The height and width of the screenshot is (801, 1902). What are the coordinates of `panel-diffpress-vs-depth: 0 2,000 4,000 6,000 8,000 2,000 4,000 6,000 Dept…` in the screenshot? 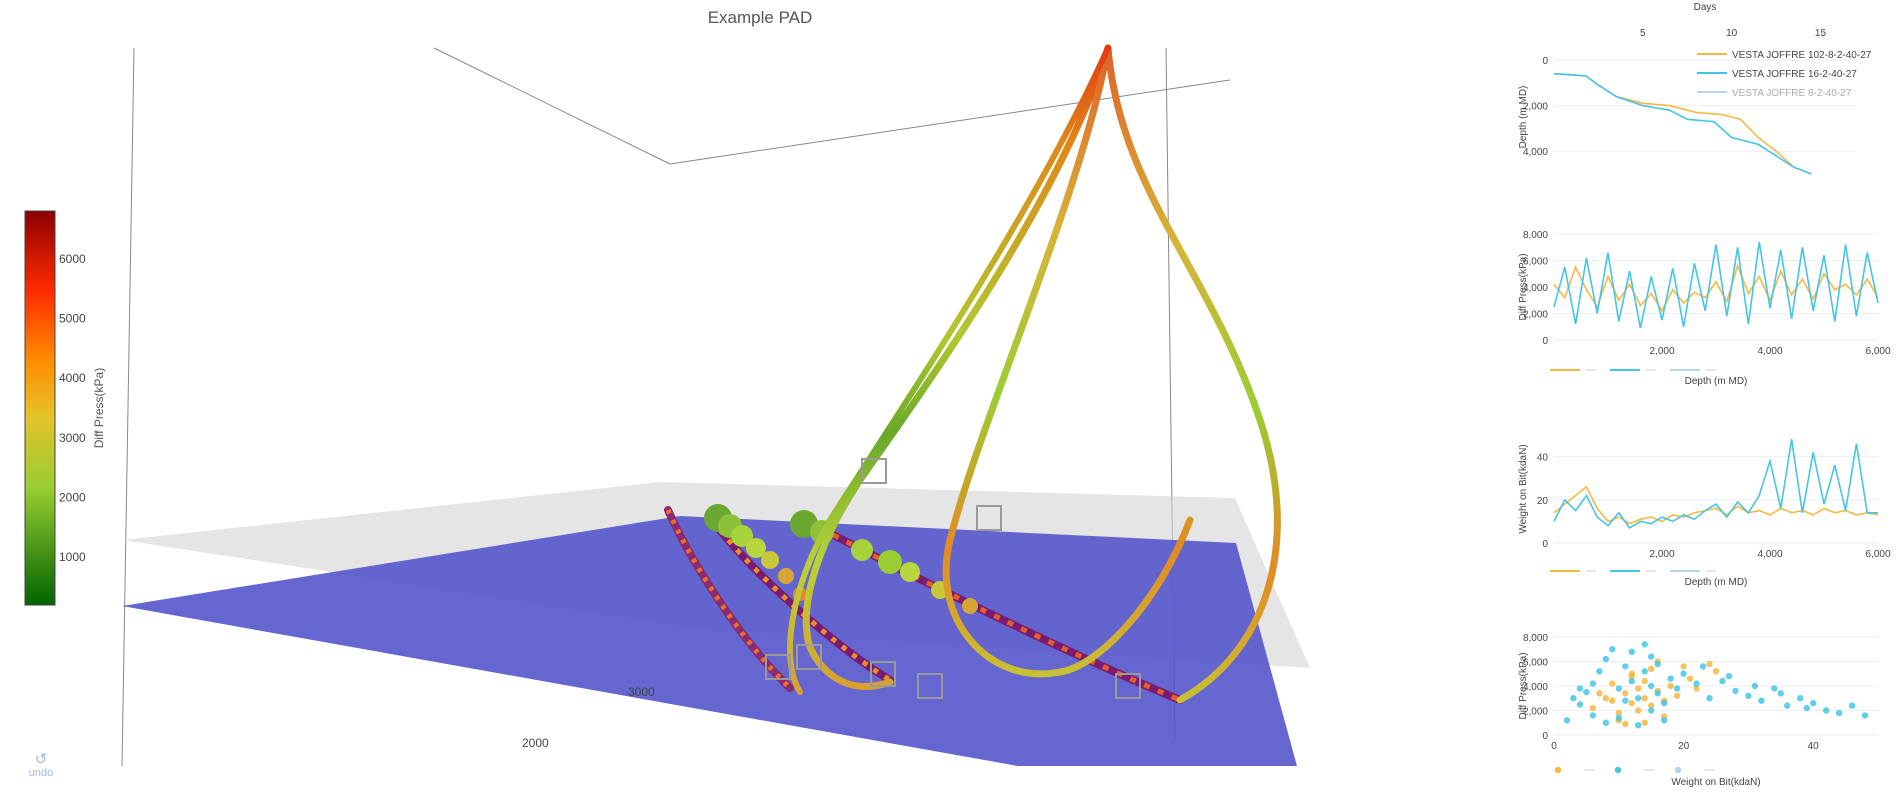 It's located at (1708, 307).